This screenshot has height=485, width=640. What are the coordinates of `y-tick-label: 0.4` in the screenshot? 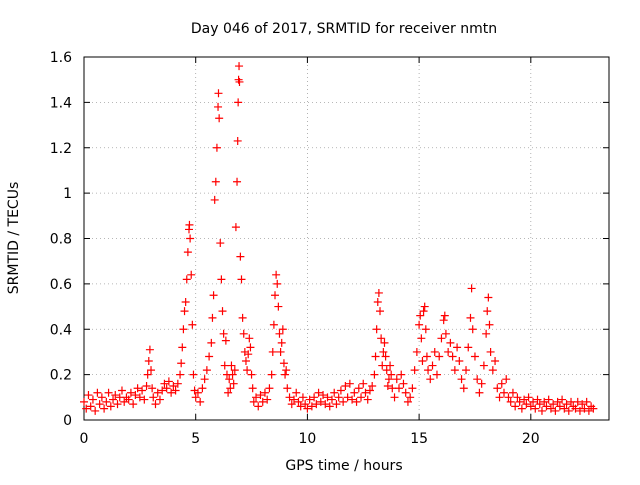 It's located at (61, 330).